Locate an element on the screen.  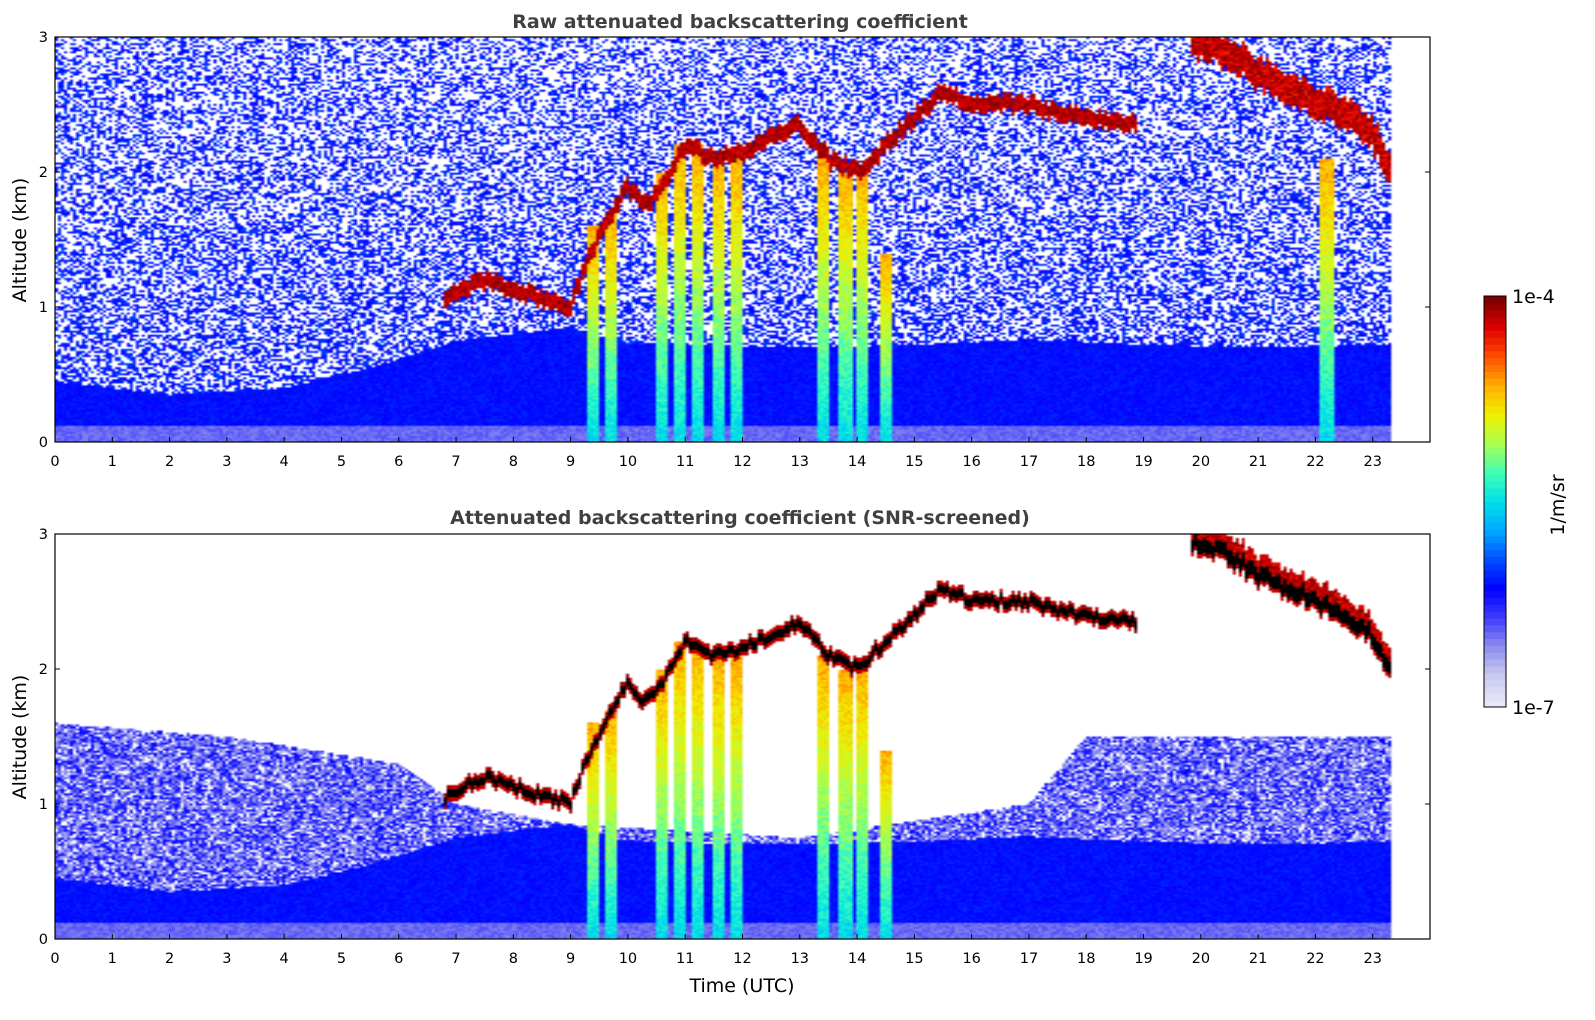
x-tick-label: 13 is located at coordinates (800, 462).